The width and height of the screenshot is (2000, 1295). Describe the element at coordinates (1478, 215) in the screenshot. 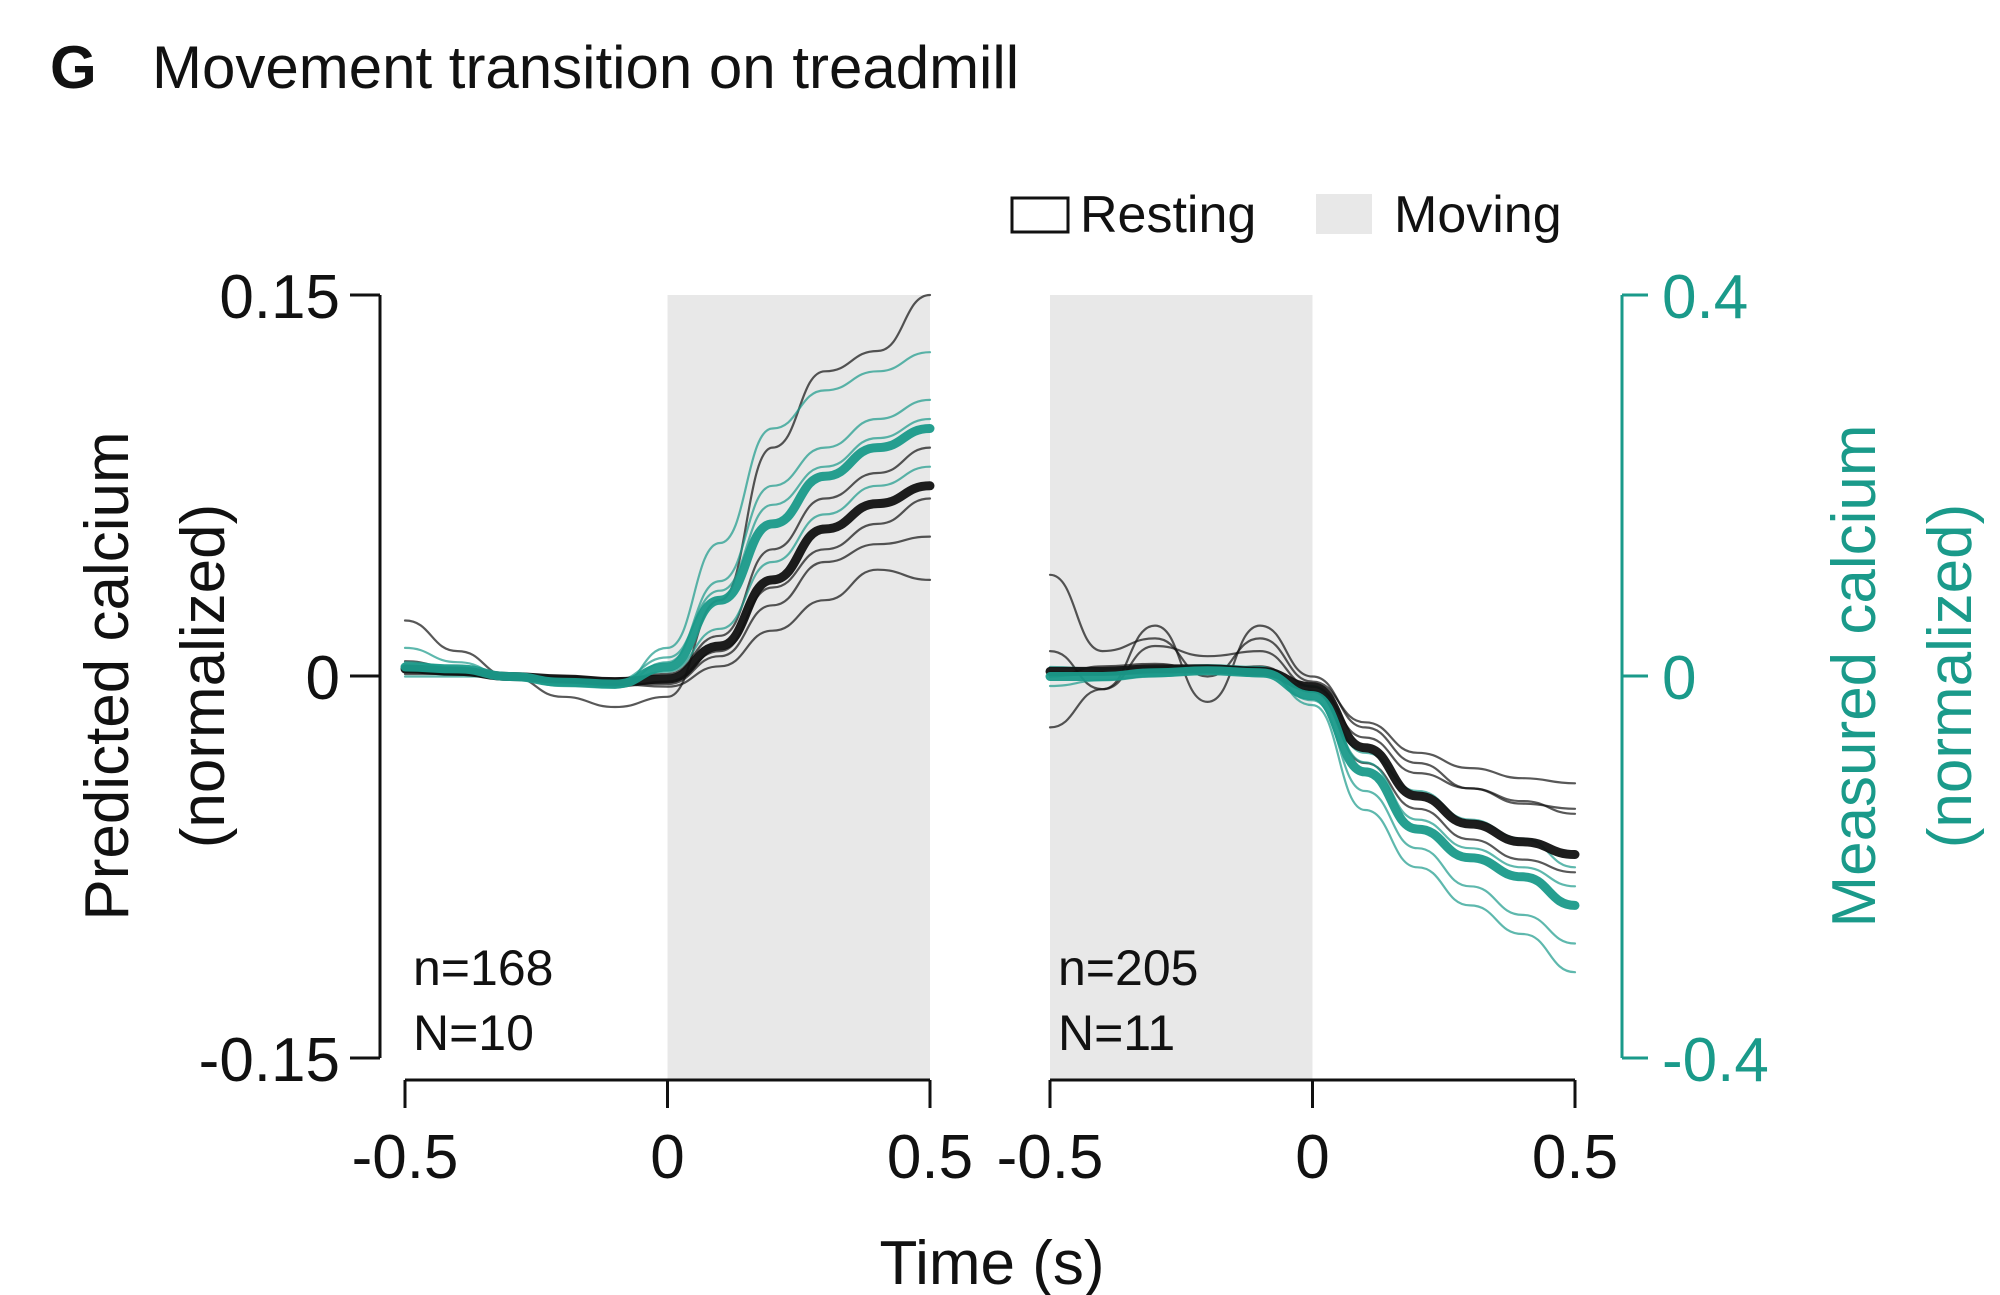

I see `legend-moving-label: Moving` at that location.